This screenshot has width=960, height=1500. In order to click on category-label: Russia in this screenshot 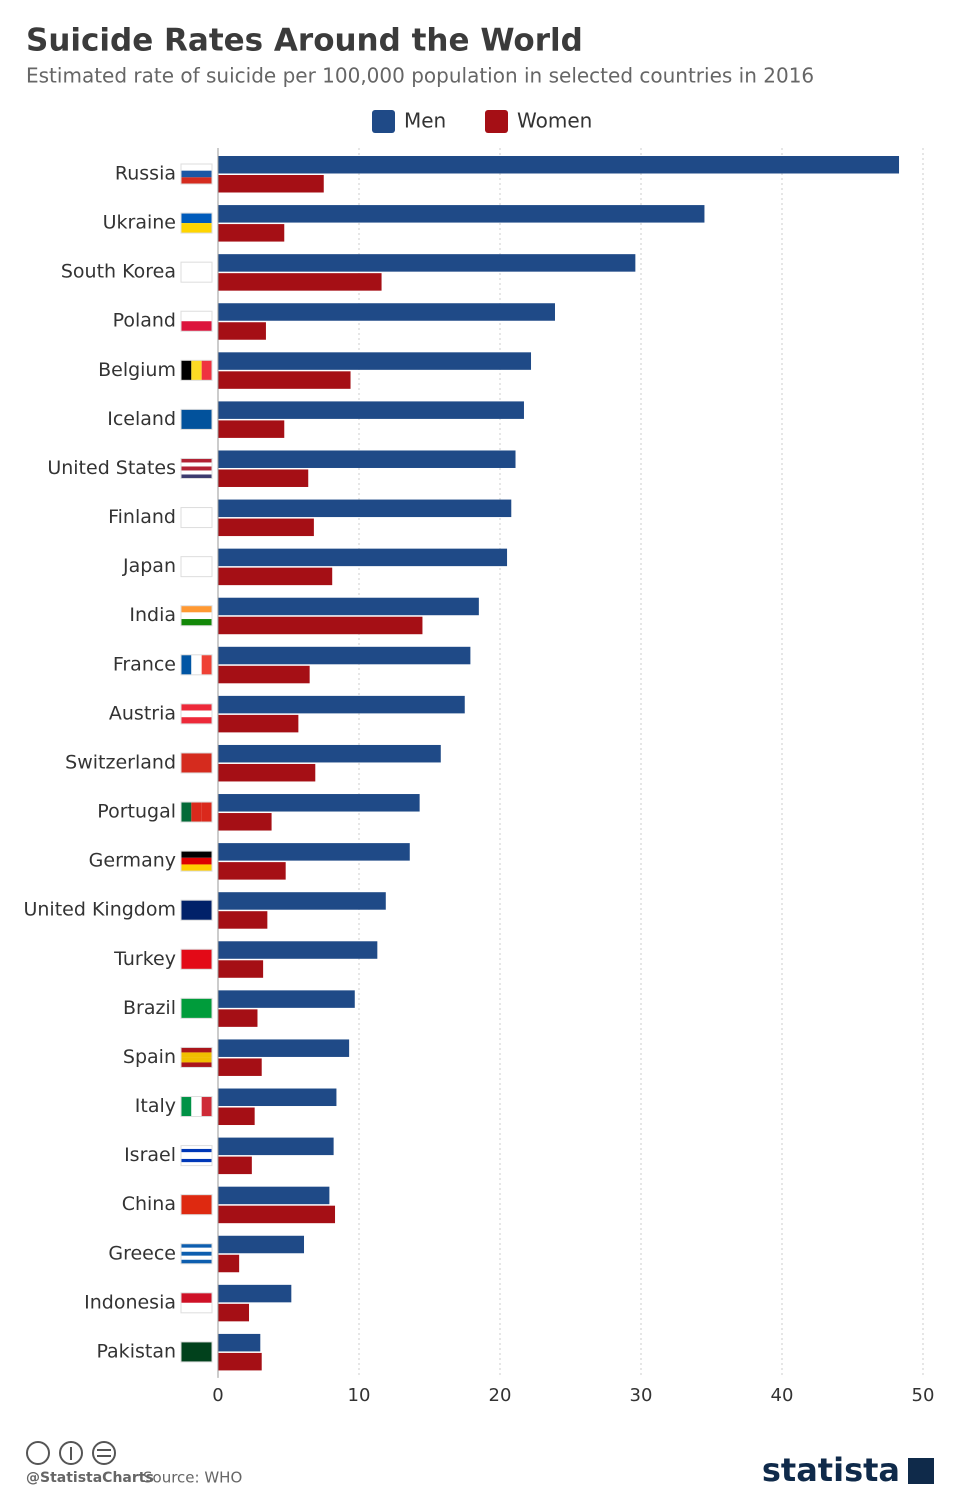, I will do `click(145, 174)`.